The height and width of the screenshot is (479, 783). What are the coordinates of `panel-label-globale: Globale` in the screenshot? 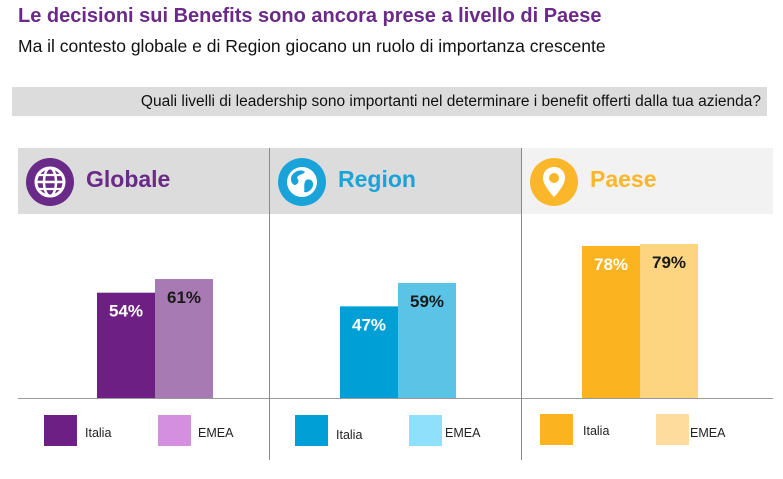 It's located at (128, 179).